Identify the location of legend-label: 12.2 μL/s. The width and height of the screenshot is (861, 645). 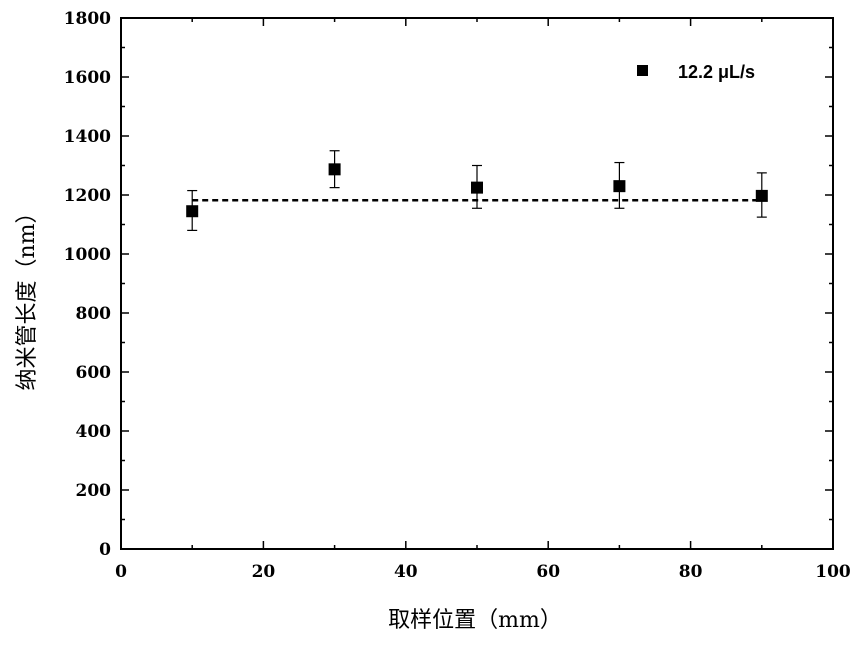
(716, 72).